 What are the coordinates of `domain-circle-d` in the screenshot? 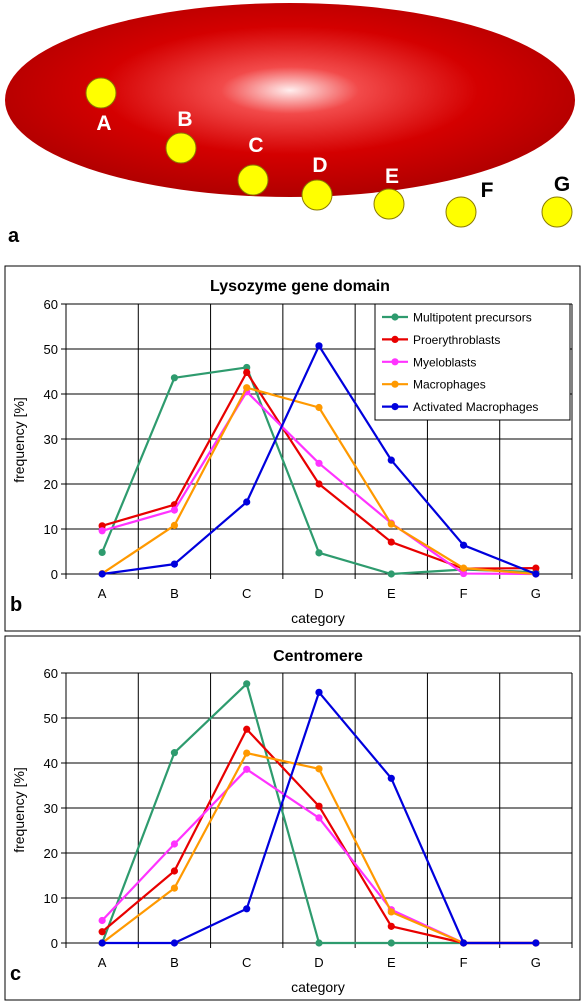 It's located at (317, 195).